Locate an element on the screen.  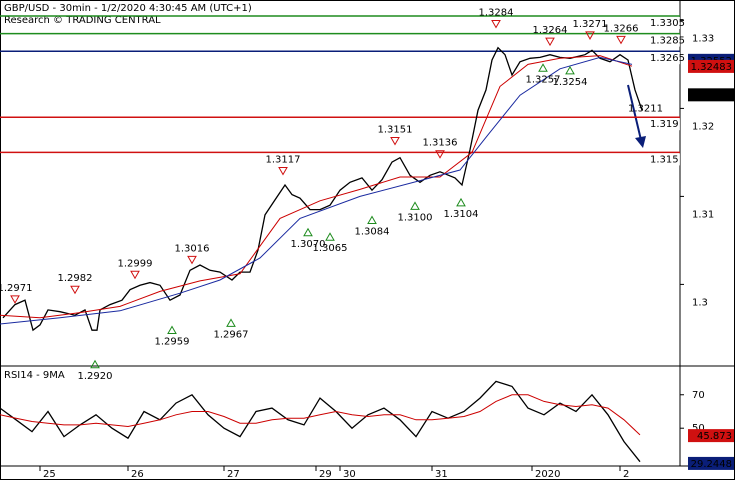
level-label: 1.319 is located at coordinates (664, 124).